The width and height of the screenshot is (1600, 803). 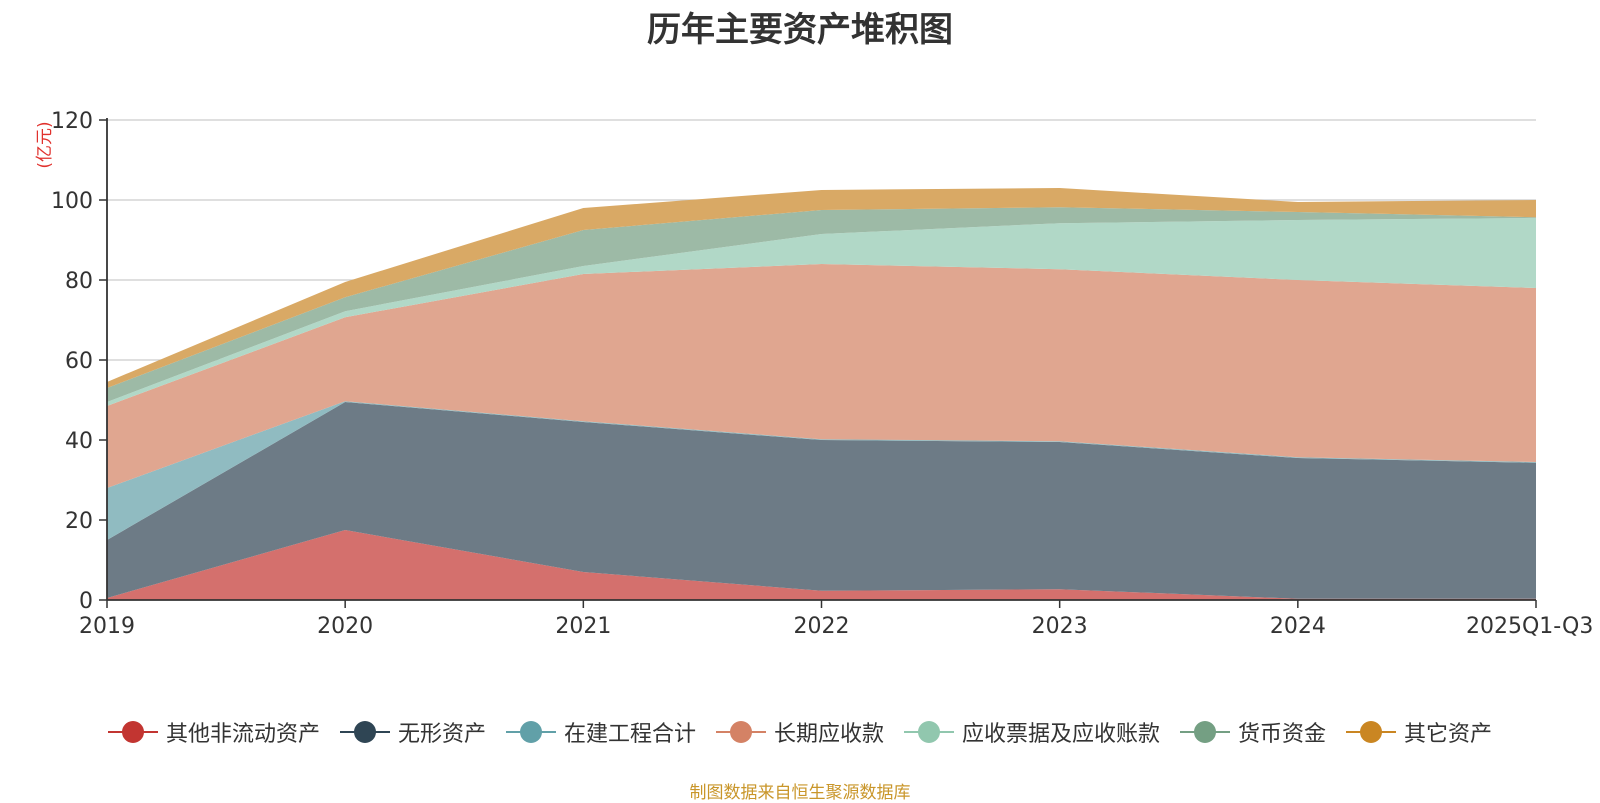 I want to click on legend-label: 无形资产, so click(x=441, y=734).